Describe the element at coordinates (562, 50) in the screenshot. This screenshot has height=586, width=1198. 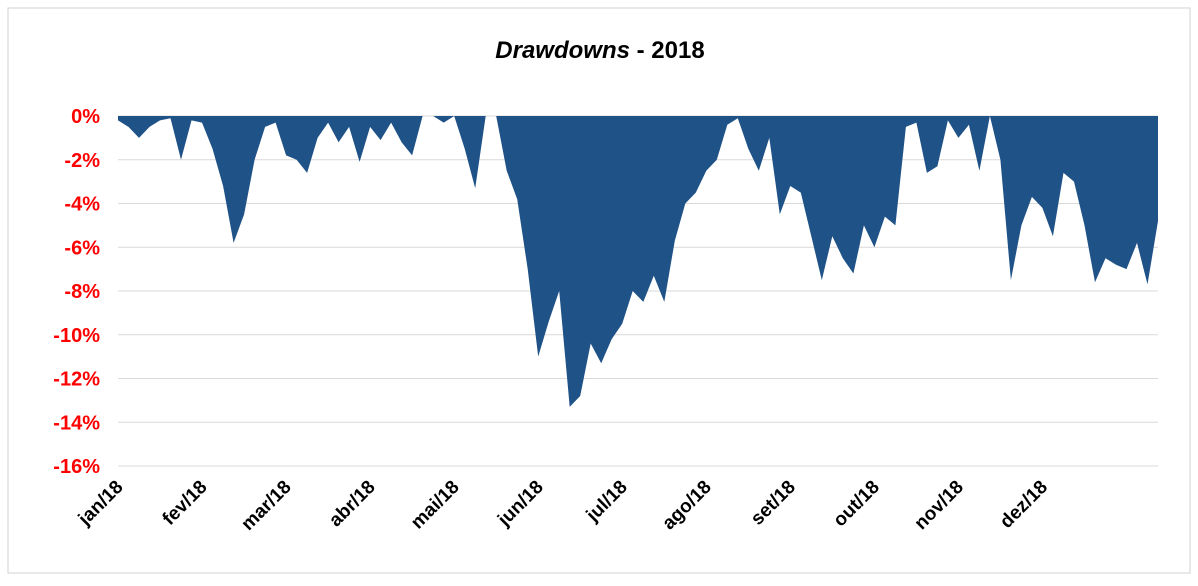
I see `title-italic: Drawdowns` at that location.